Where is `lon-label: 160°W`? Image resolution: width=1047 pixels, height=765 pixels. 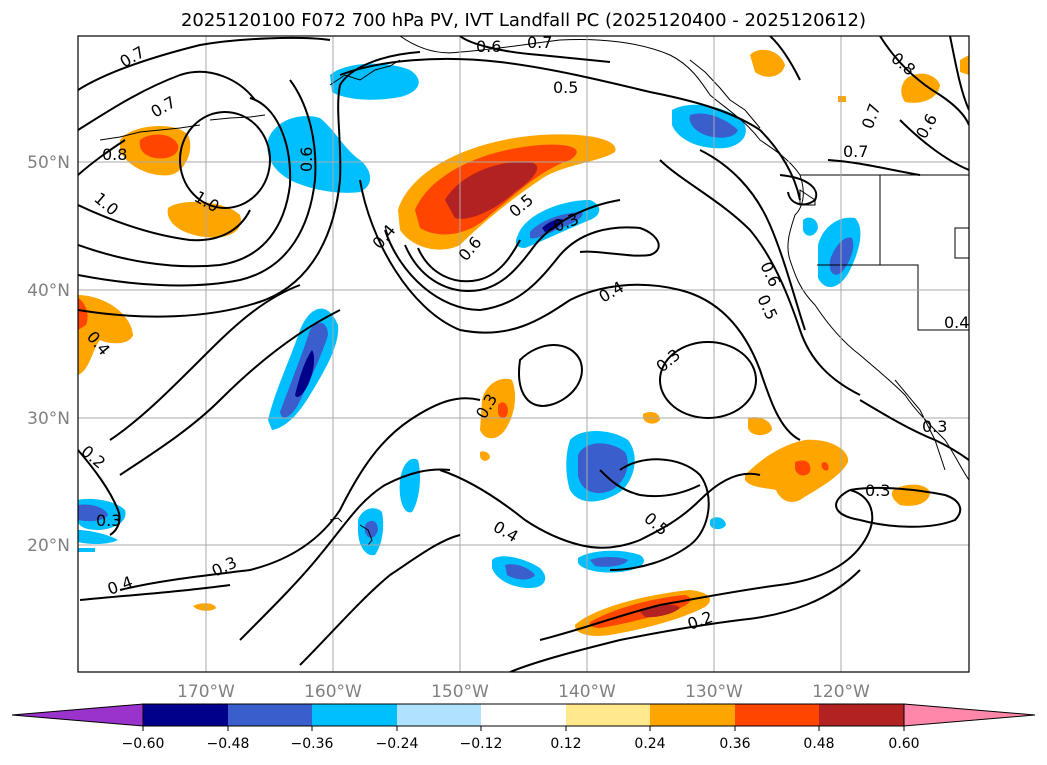
lon-label: 160°W is located at coordinates (333, 692).